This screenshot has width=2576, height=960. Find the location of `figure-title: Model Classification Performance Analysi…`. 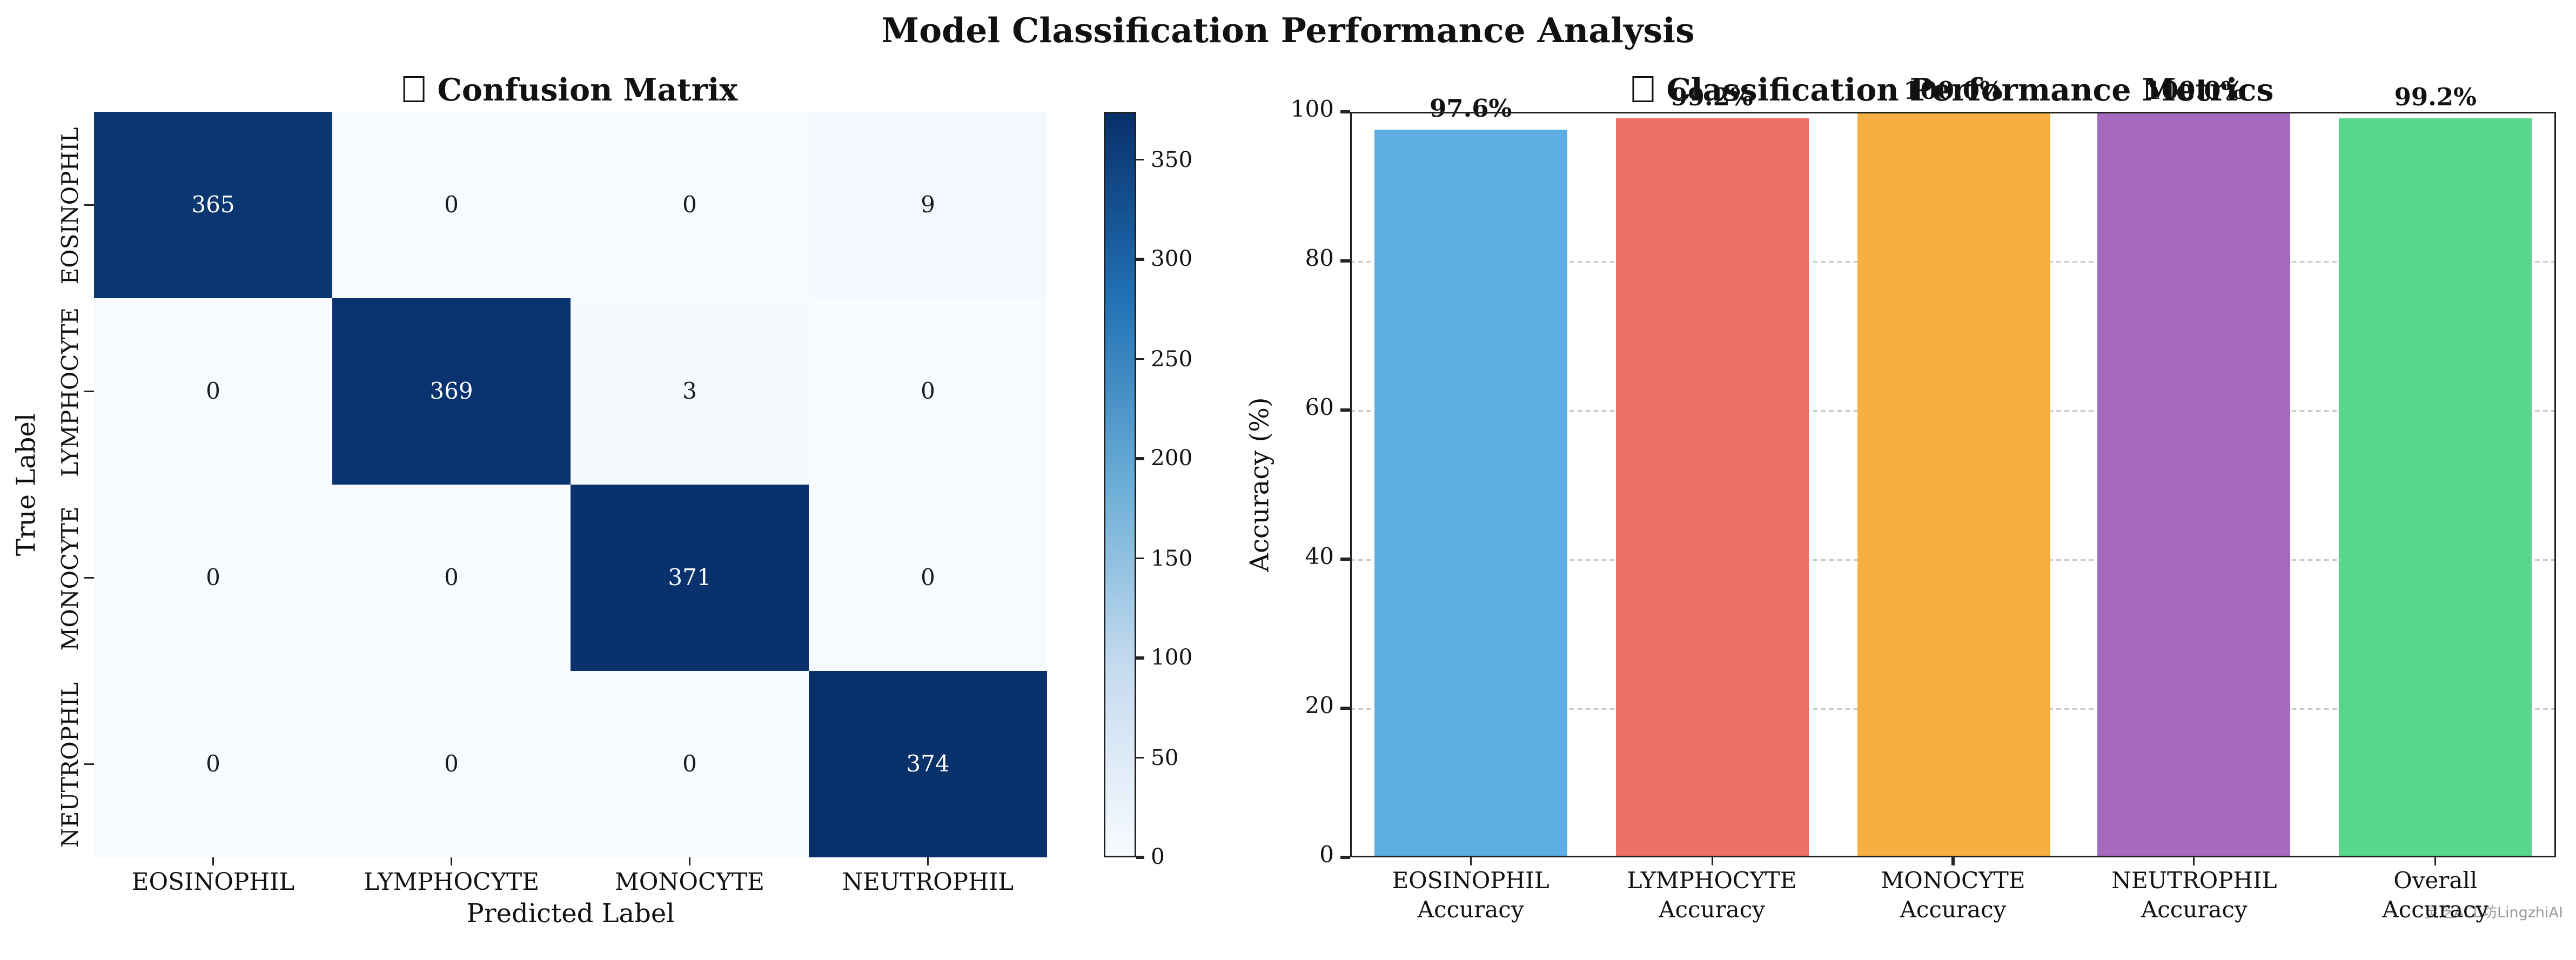

figure-title: Model Classification Performance Analysi… is located at coordinates (1288, 30).